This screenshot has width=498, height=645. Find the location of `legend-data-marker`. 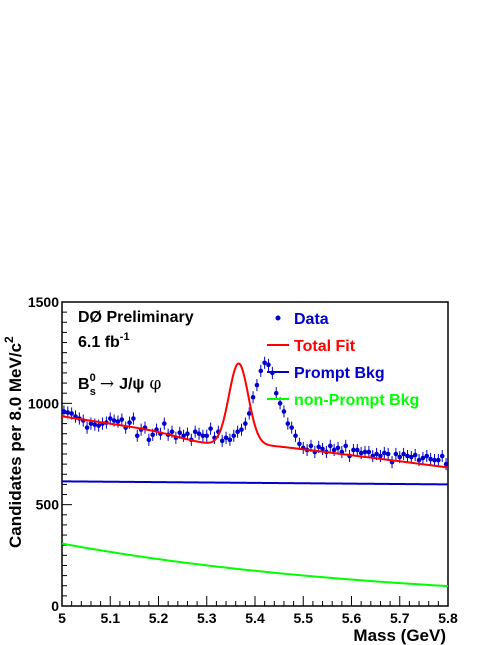

legend-data-marker is located at coordinates (278, 318).